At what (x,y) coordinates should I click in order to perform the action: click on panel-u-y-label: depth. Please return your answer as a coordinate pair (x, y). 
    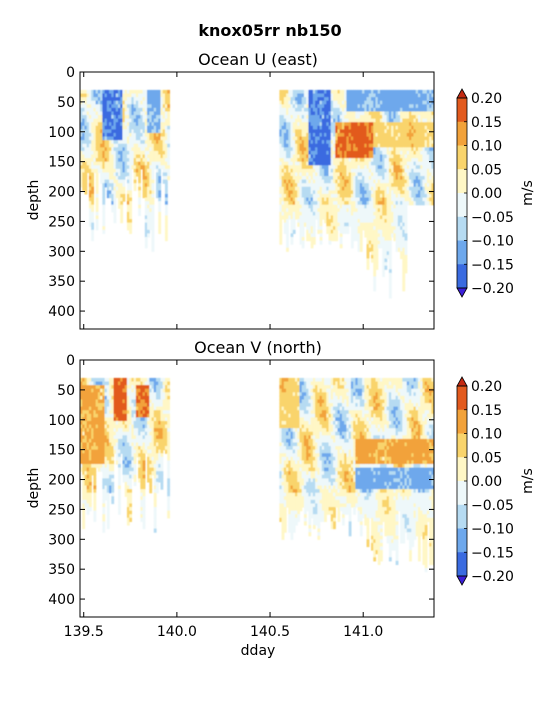
    Looking at the image, I should click on (34, 200).